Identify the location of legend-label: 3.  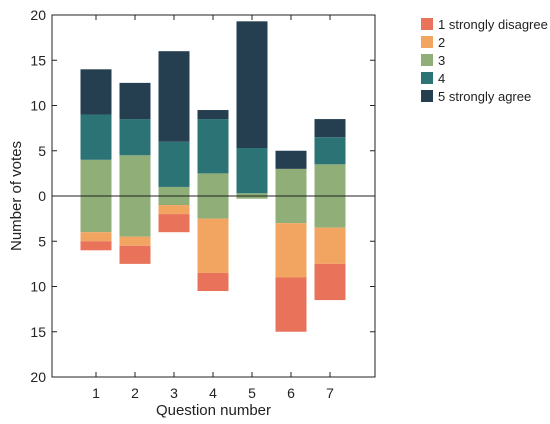
(441, 60).